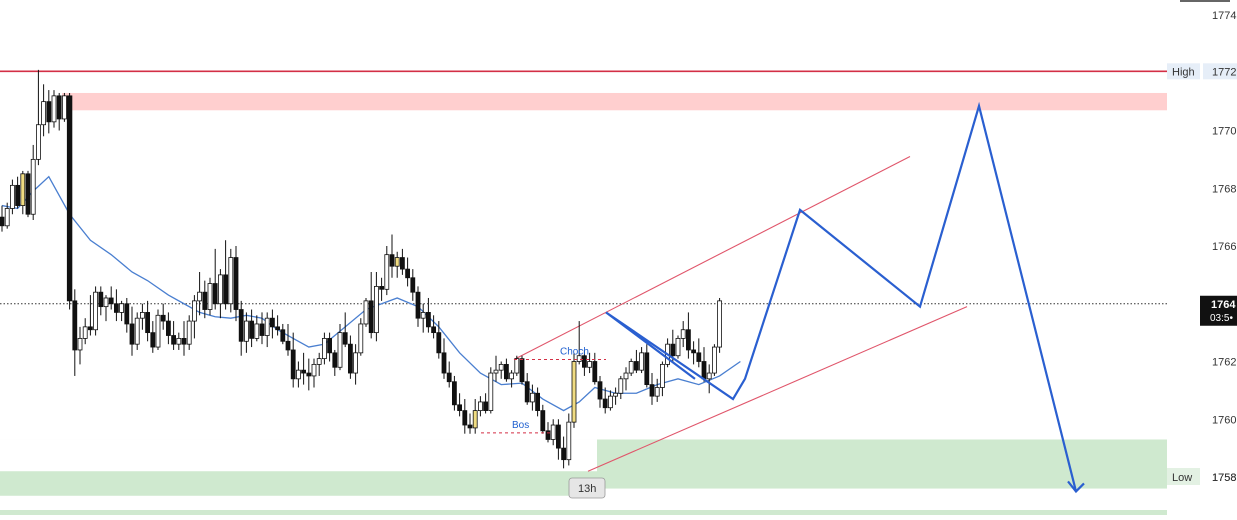 The height and width of the screenshot is (520, 1237). Describe the element at coordinates (1202, 257) in the screenshot. I see `price-axis` at that location.